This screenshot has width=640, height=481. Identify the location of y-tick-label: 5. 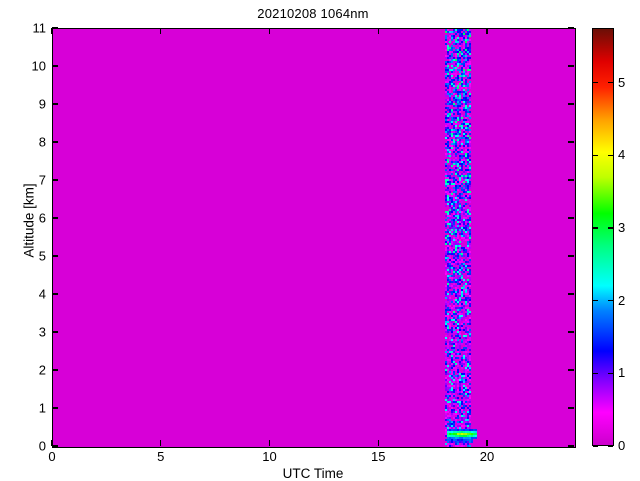
(42, 256).